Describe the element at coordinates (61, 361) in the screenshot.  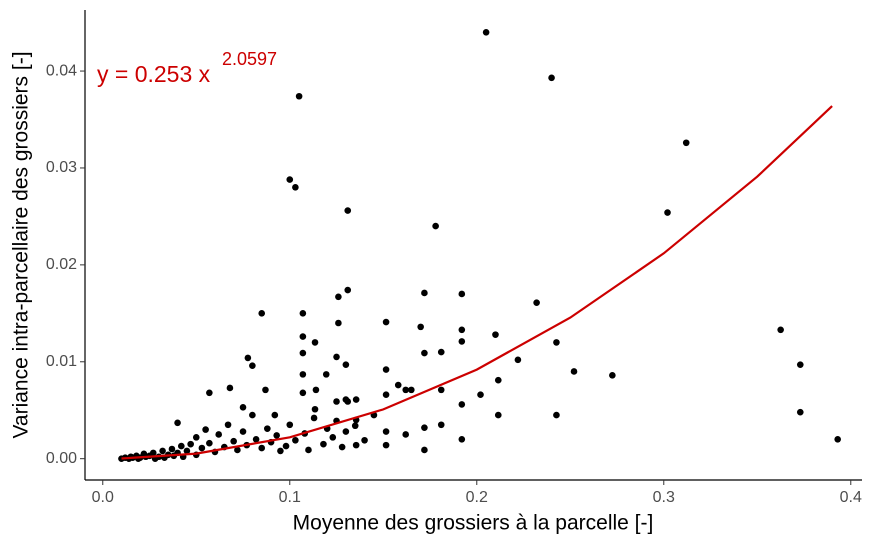
I see `y-tick-label: 0.01` at that location.